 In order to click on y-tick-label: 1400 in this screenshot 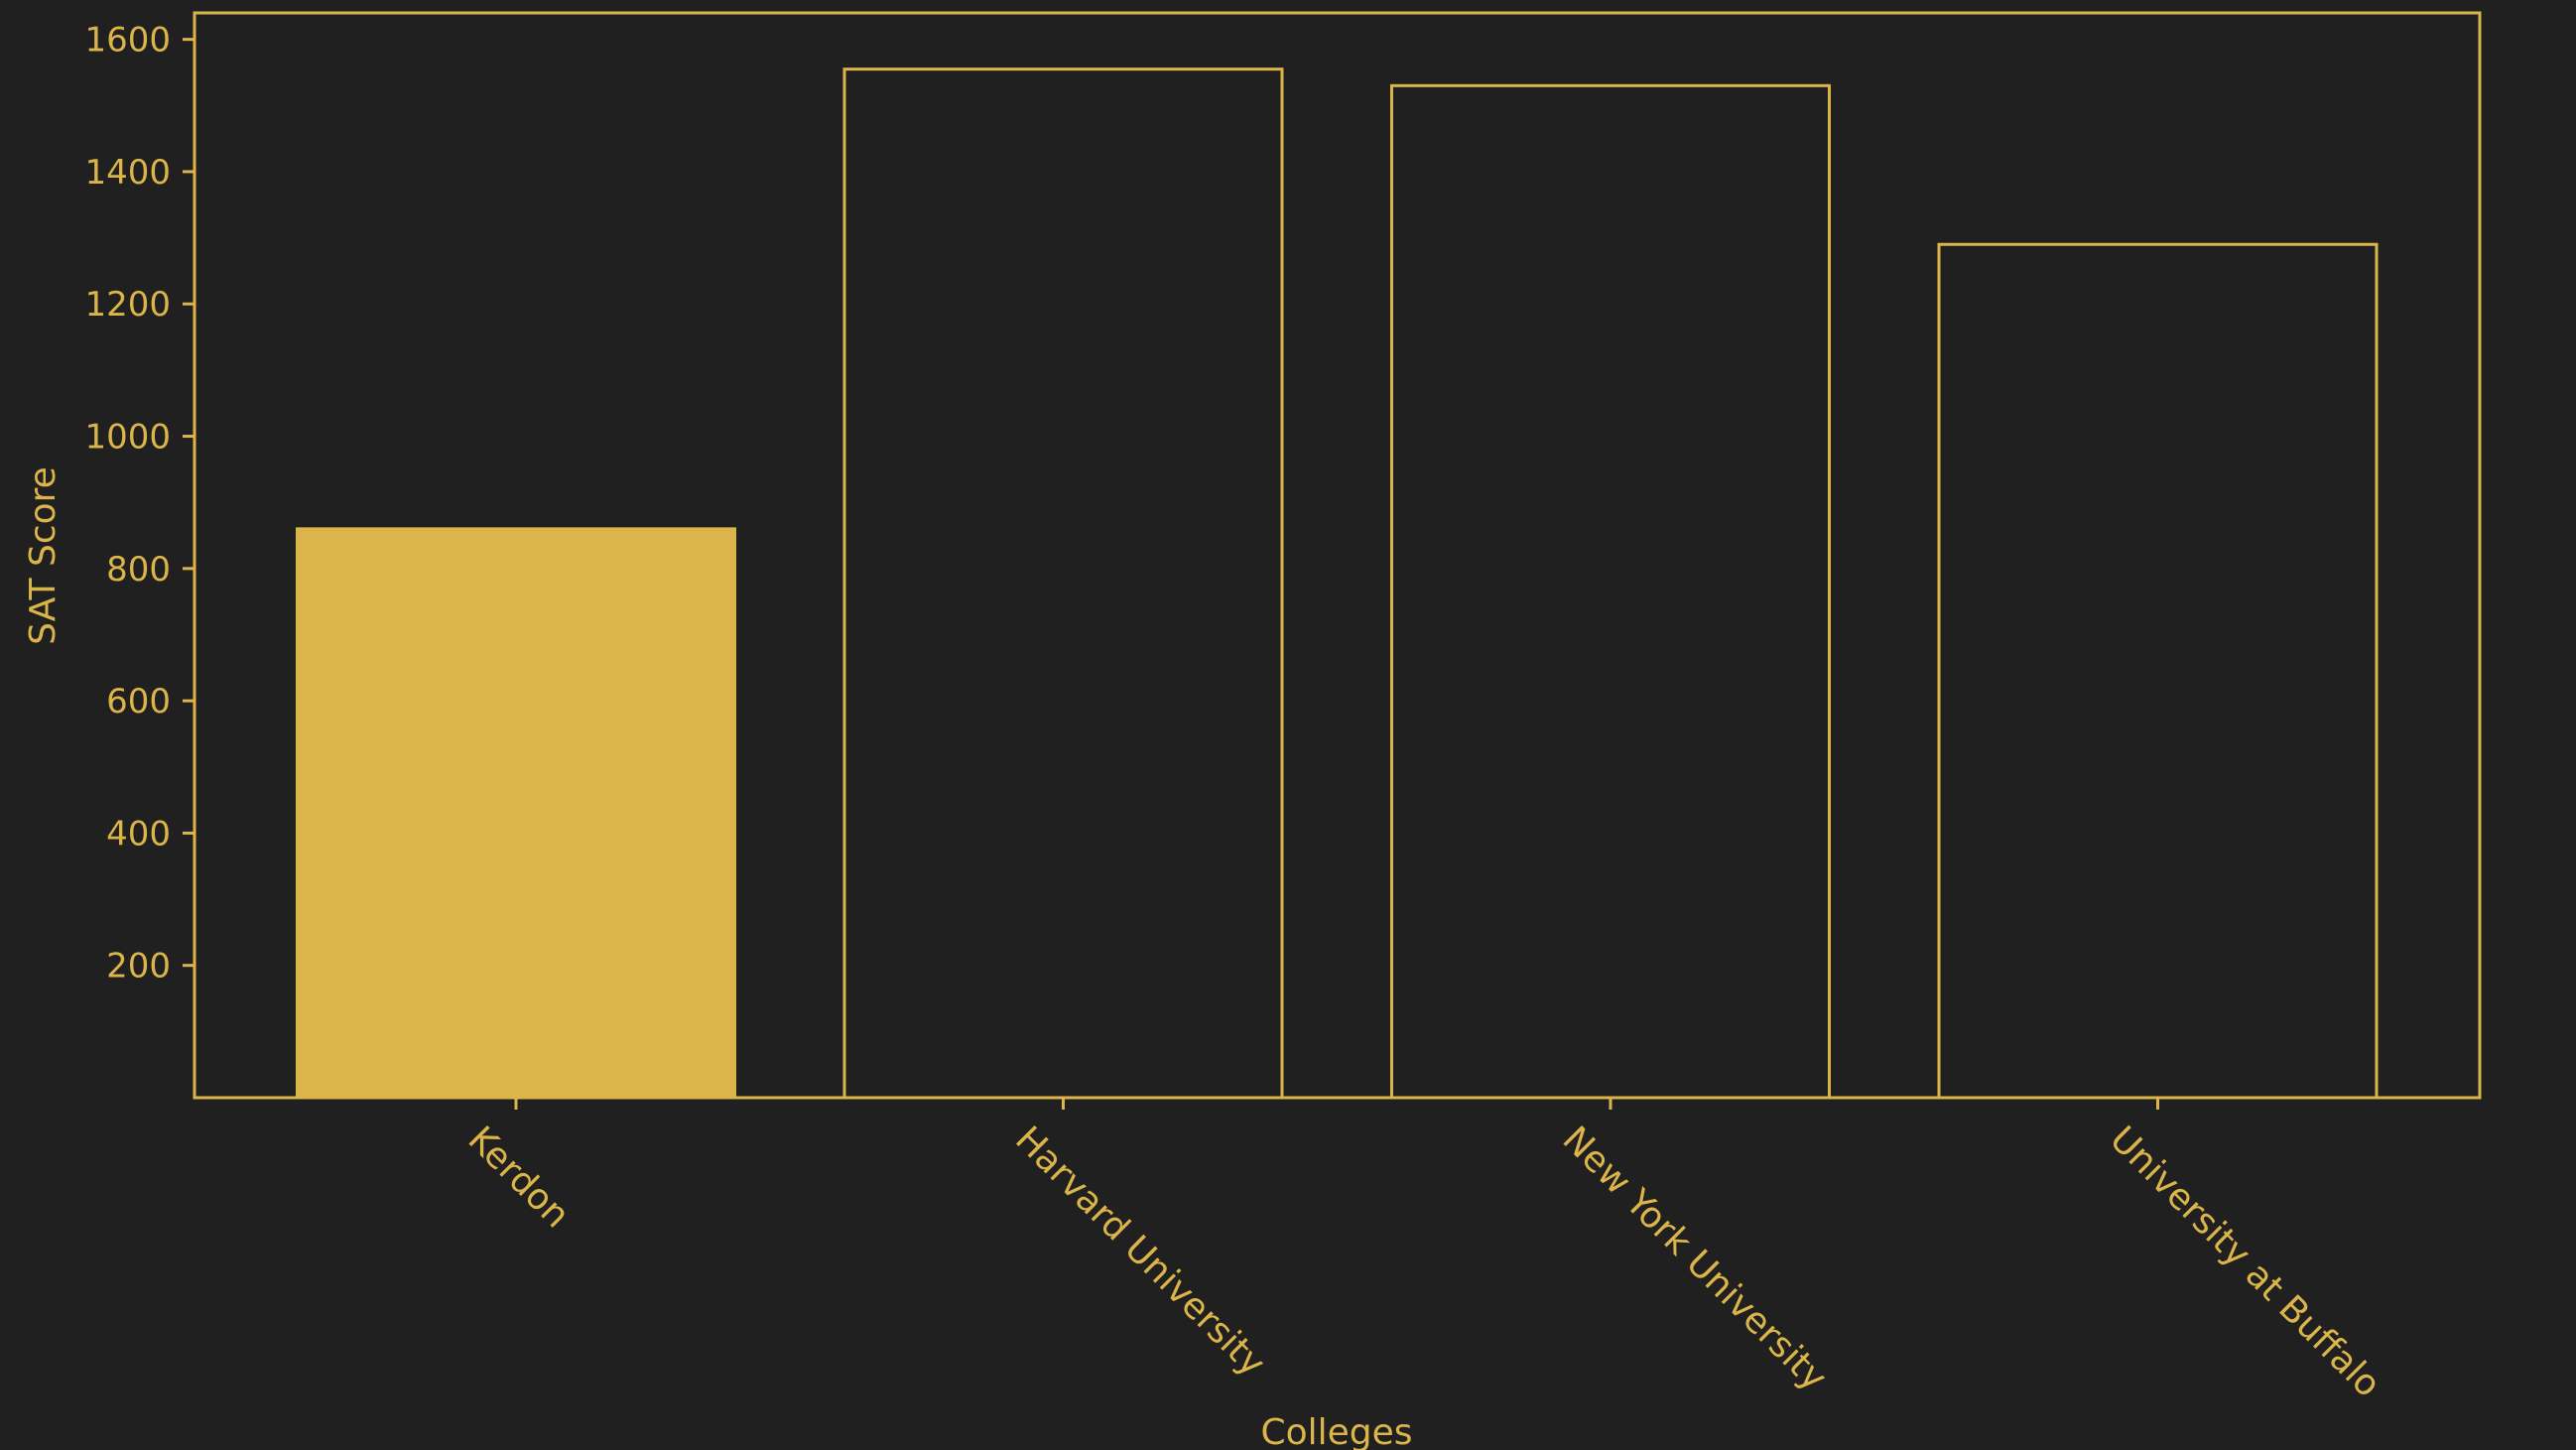, I will do `click(128, 173)`.